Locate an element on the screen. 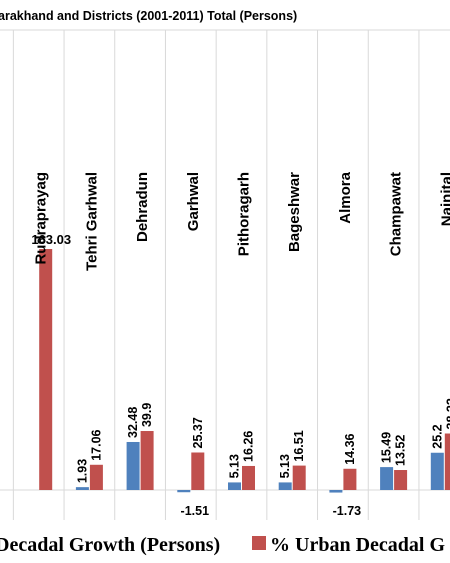 The image size is (450, 563). data-label: 14.36 is located at coordinates (350, 448).